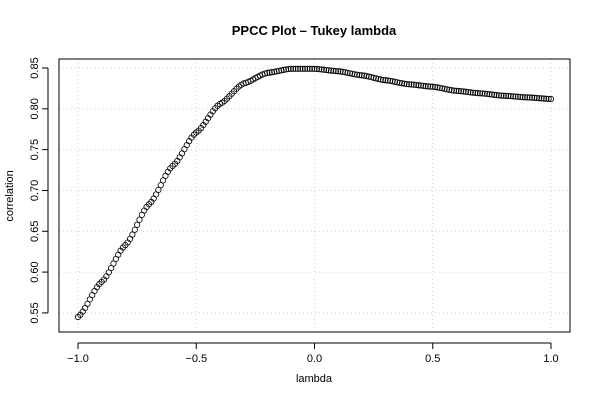  Describe the element at coordinates (35, 312) in the screenshot. I see `y-tick-label: 0.55` at that location.